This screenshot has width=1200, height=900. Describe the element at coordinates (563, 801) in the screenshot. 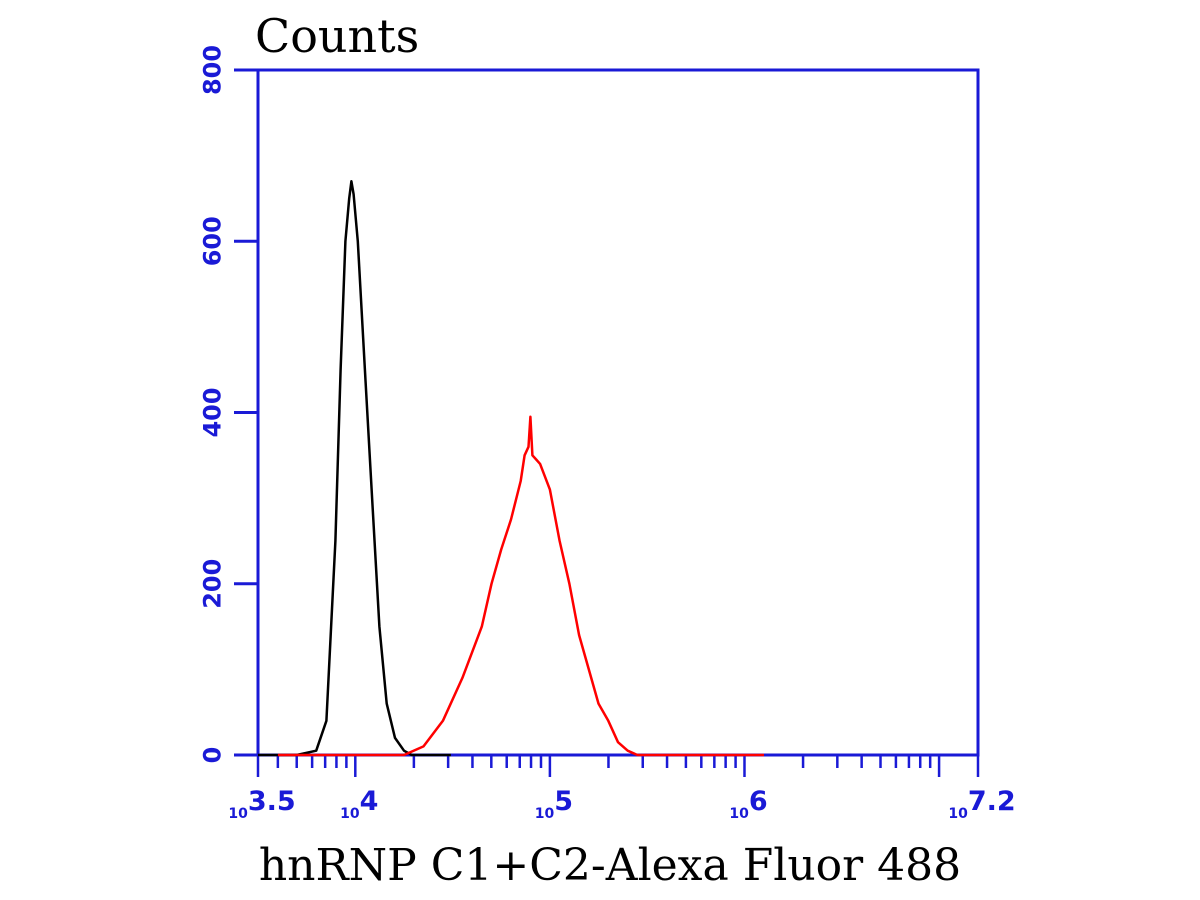

I see `x-tick-exponent: 5` at that location.